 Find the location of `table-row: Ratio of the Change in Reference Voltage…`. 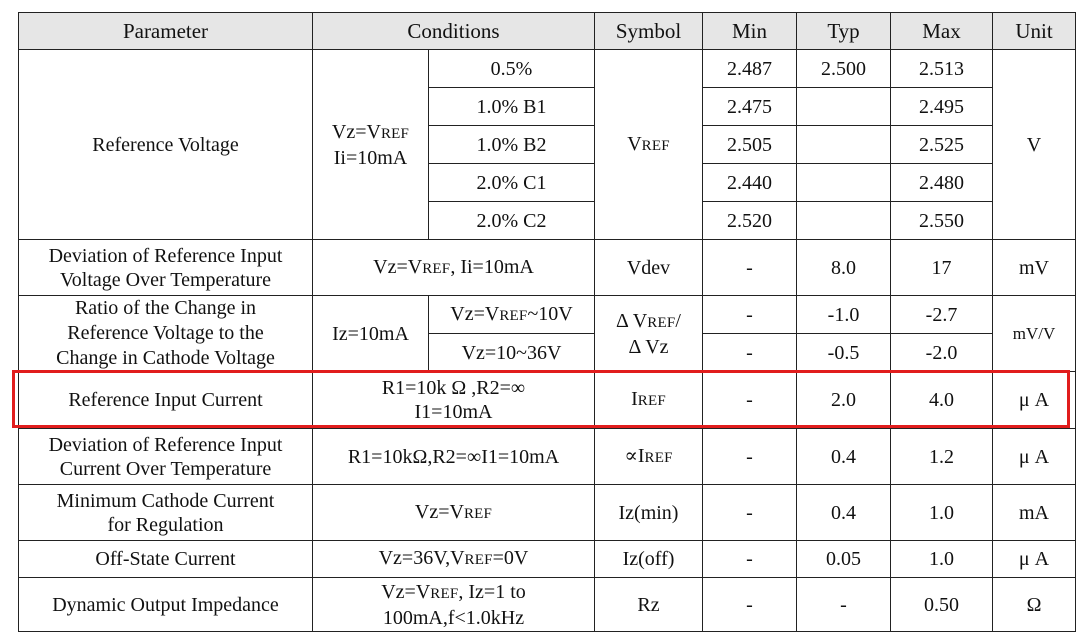

table-row: Ratio of the Change in Reference Voltage… is located at coordinates (547, 333).